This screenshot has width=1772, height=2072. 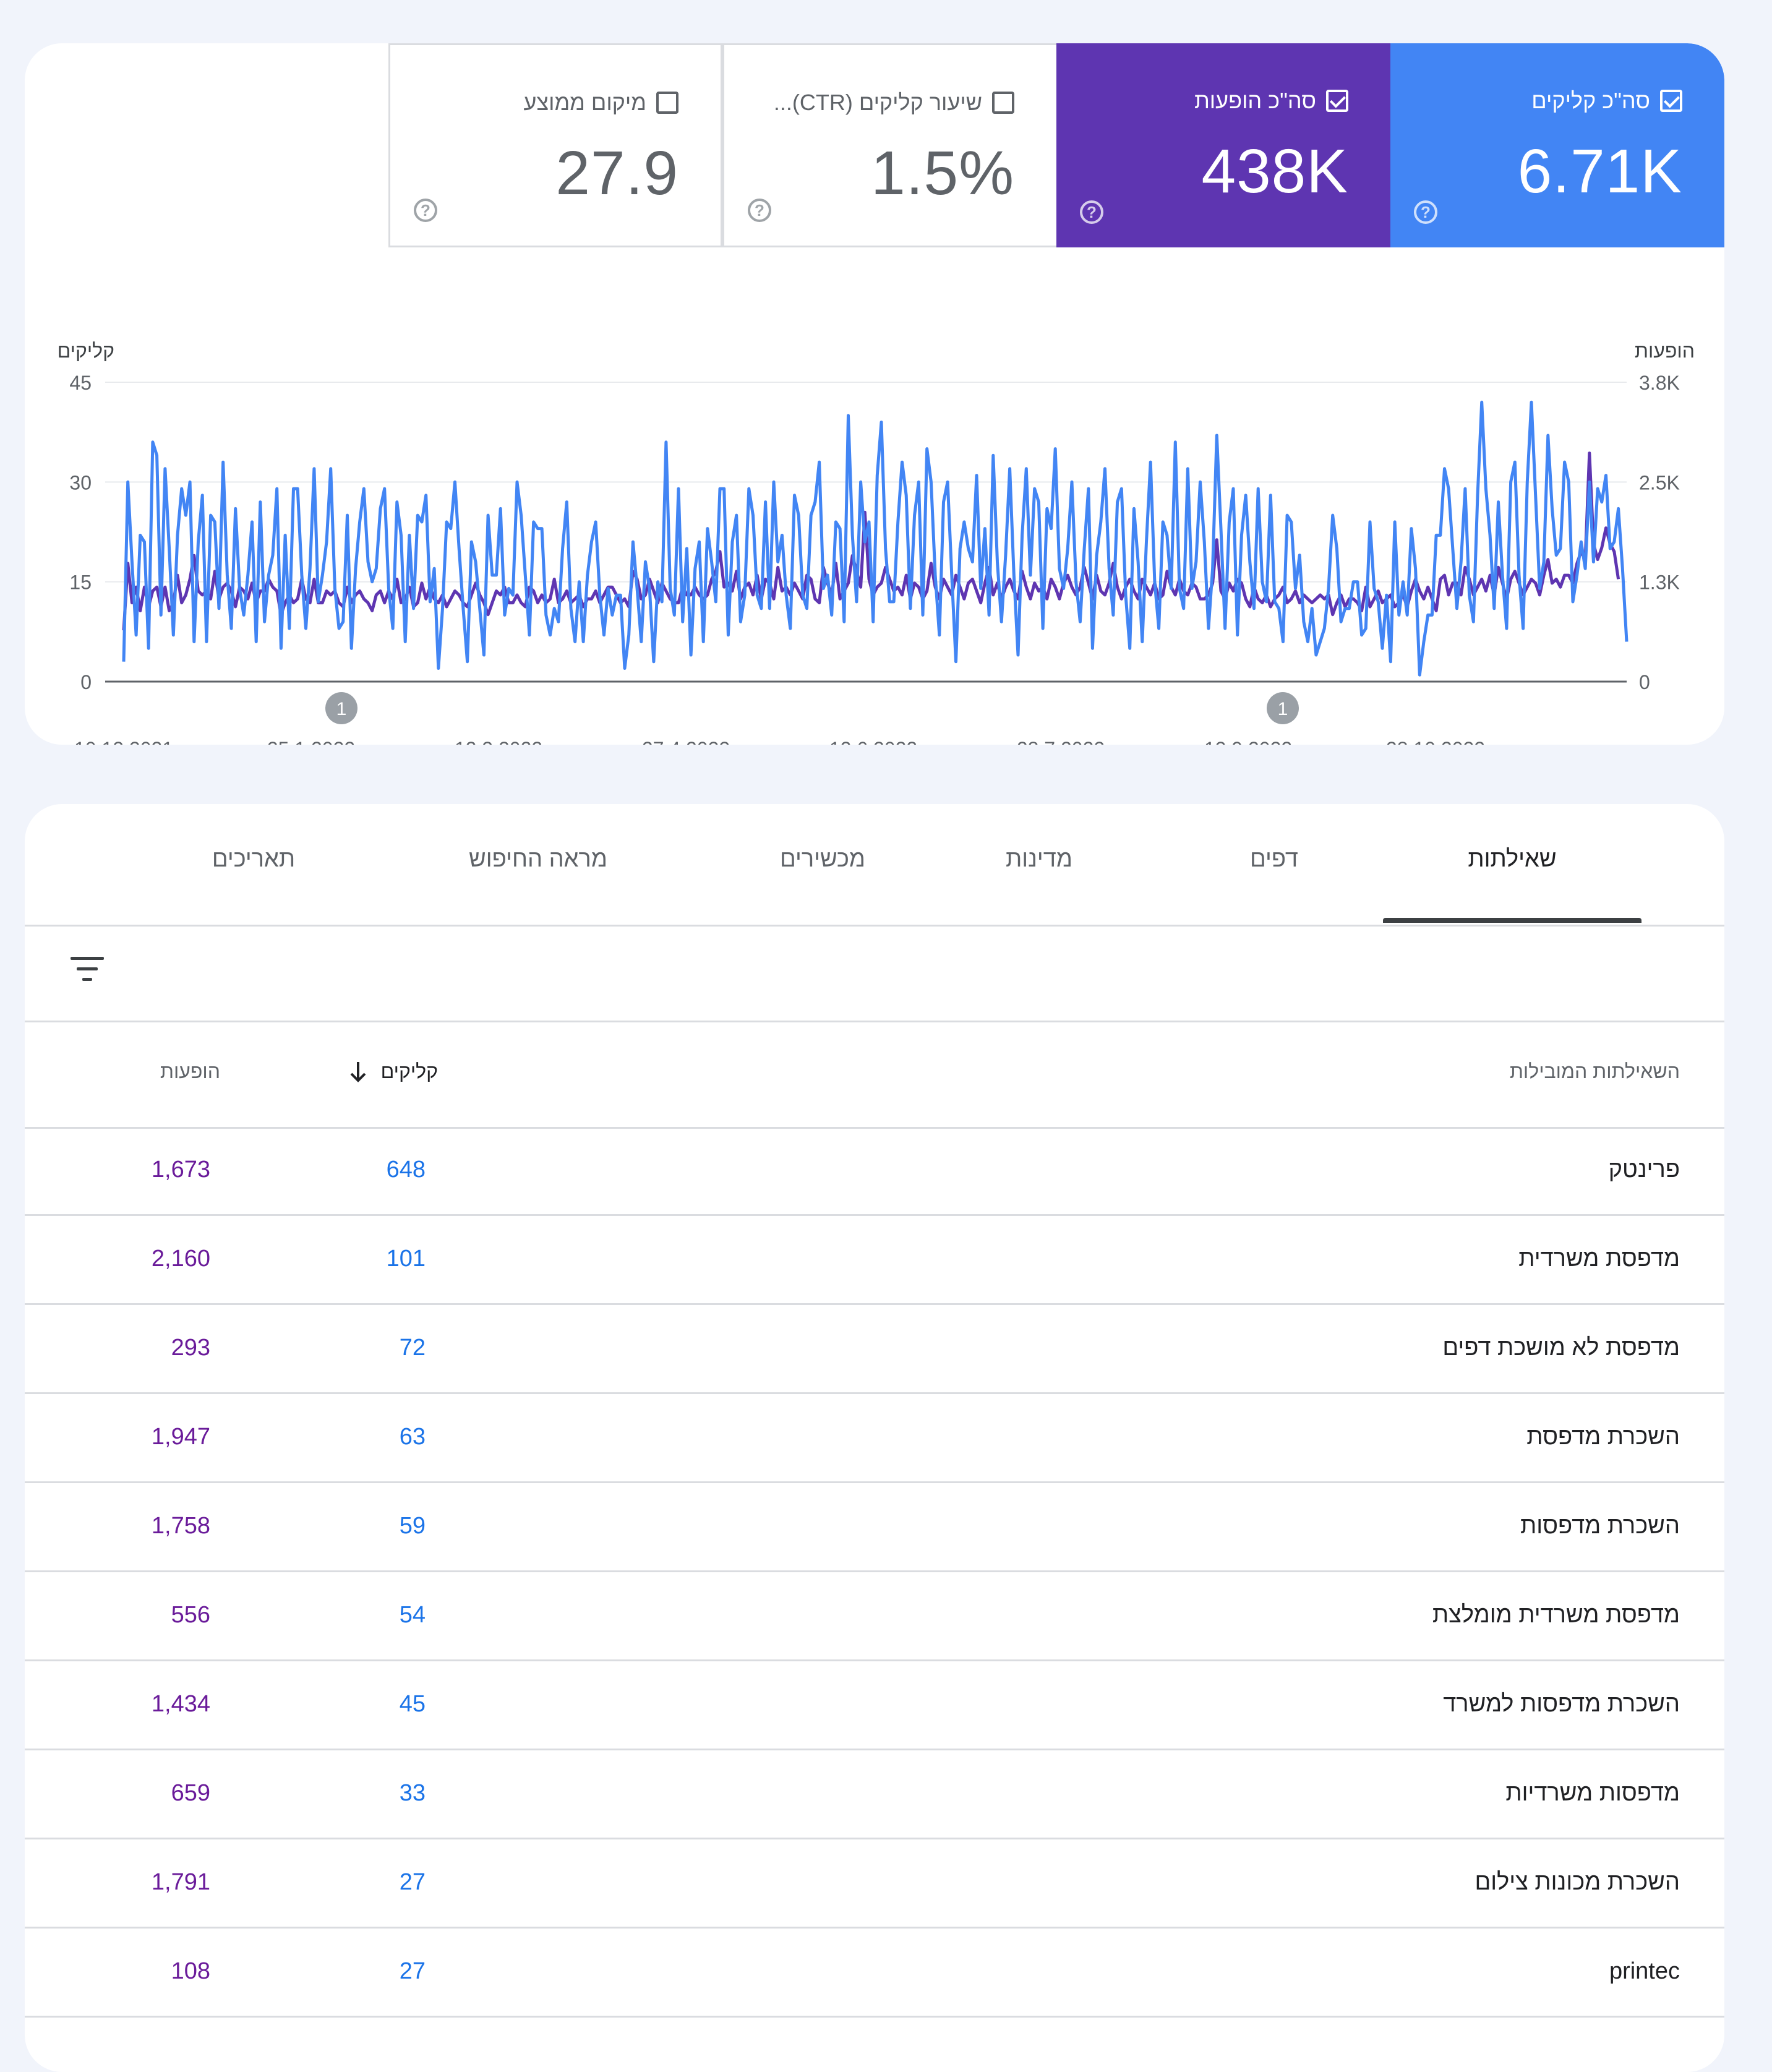 What do you see at coordinates (1061, 741) in the screenshot?
I see `x-tick-label: 28.7.2022` at bounding box center [1061, 741].